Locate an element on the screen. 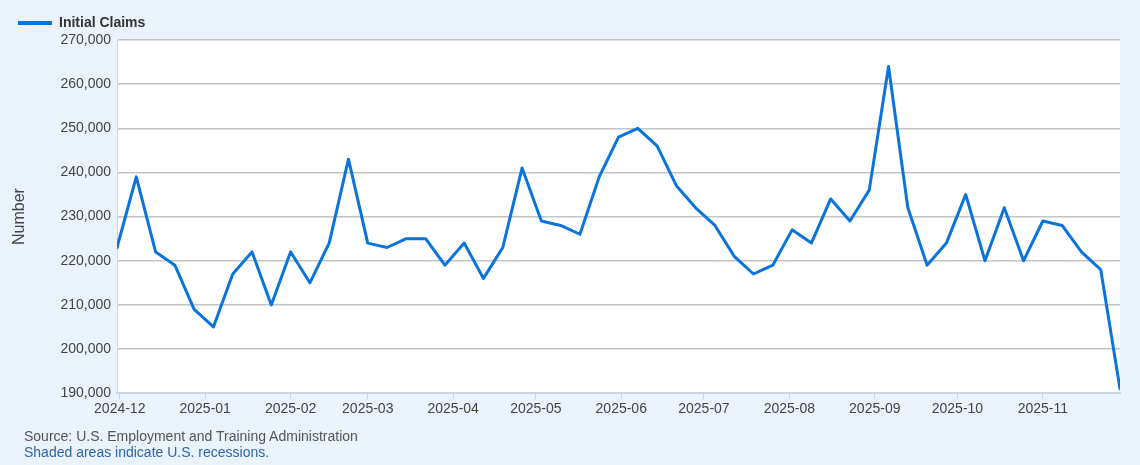 The image size is (1140, 465). x-tick-label: 2025-04 is located at coordinates (453, 408).